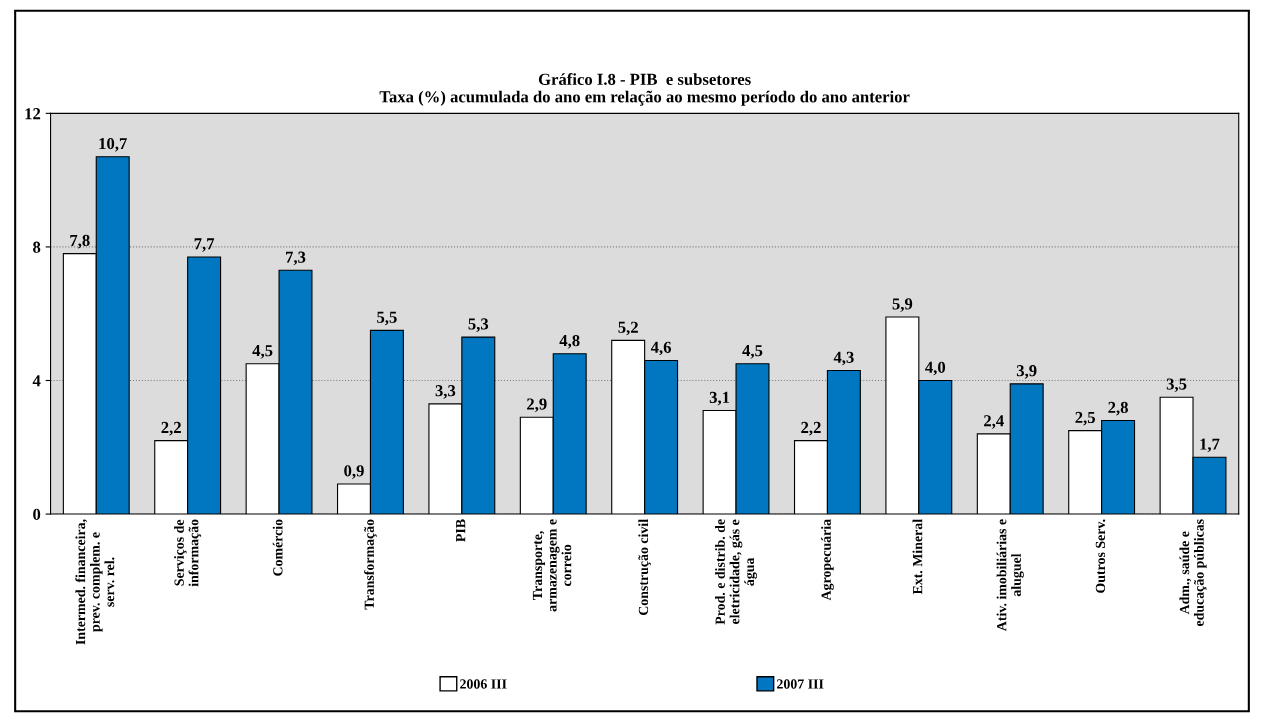  What do you see at coordinates (736, 572) in the screenshot?
I see `x-tick-label: Prod. e distrib. de eletricidade, gás e água` at bounding box center [736, 572].